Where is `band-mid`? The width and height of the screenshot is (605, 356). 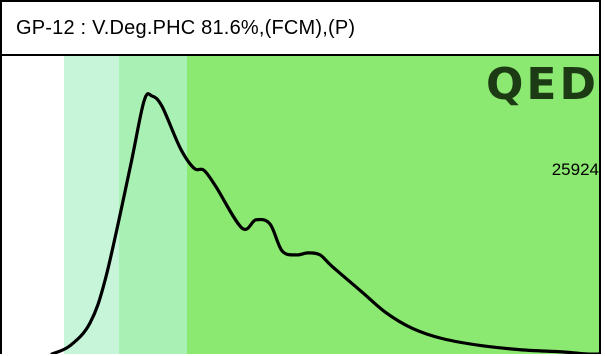 band-mid is located at coordinates (153, 205).